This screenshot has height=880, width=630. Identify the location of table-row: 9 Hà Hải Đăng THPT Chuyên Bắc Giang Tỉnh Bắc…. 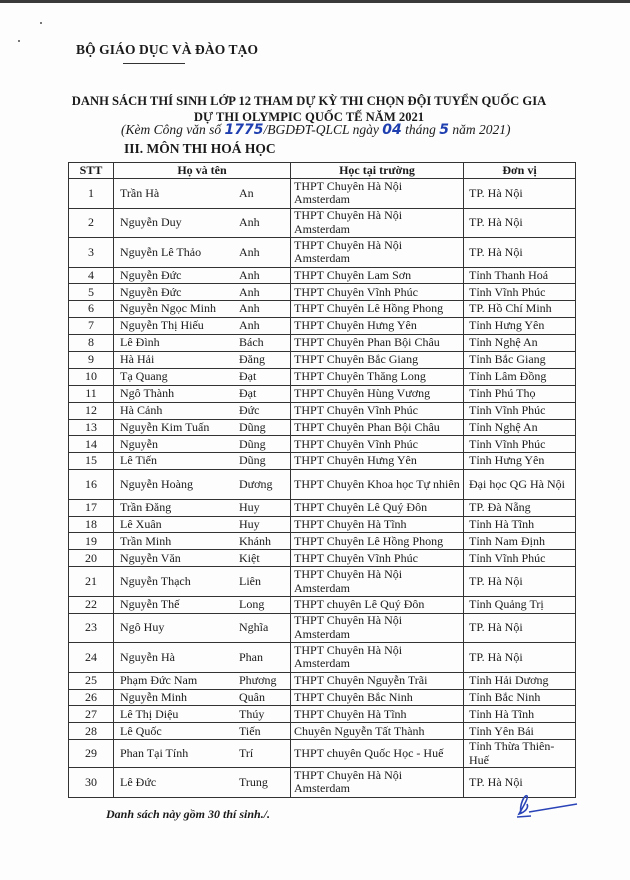
(322, 359).